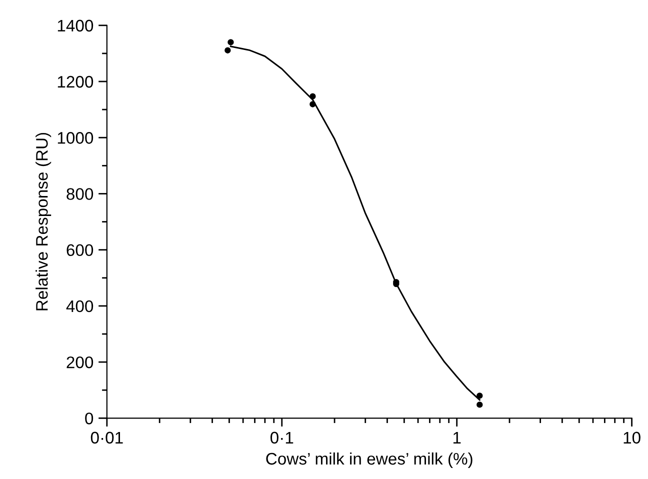 The image size is (648, 479). What do you see at coordinates (80, 194) in the screenshot?
I see `y-tick-label: 800` at bounding box center [80, 194].